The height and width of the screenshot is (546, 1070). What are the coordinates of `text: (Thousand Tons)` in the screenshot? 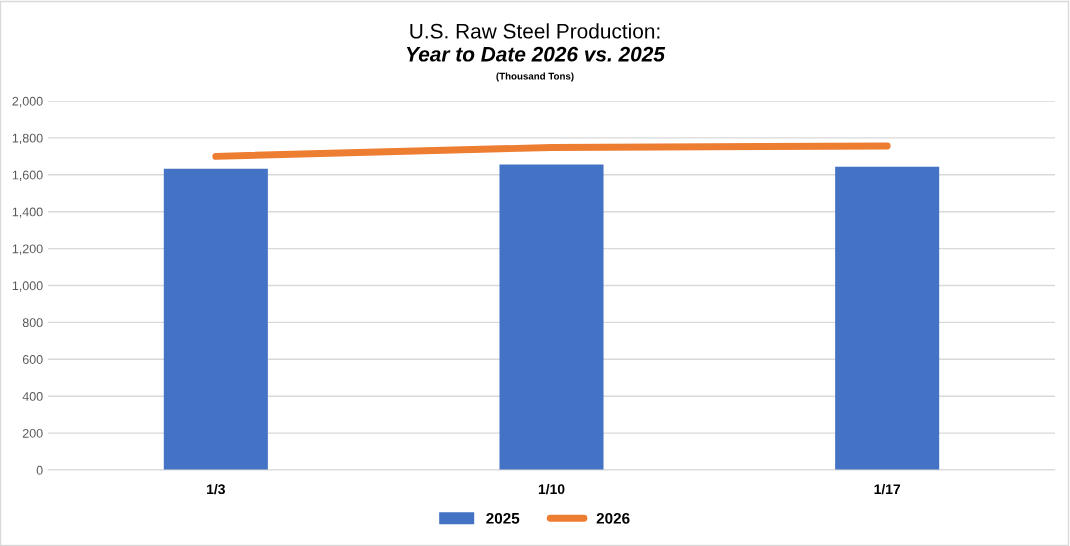 It's located at (535, 77).